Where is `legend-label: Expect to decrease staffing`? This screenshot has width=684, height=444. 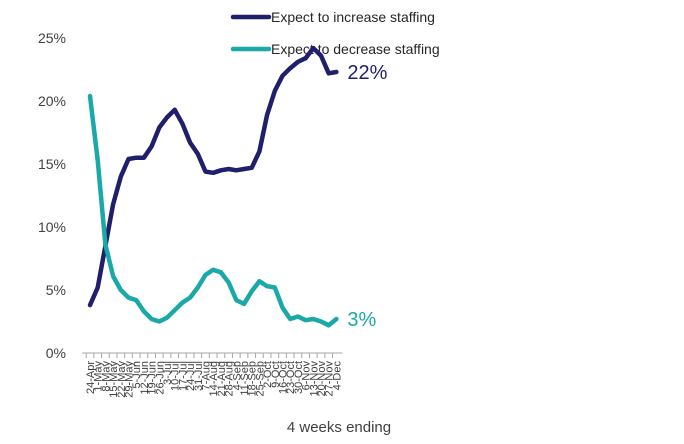 legend-label: Expect to decrease staffing is located at coordinates (355, 49).